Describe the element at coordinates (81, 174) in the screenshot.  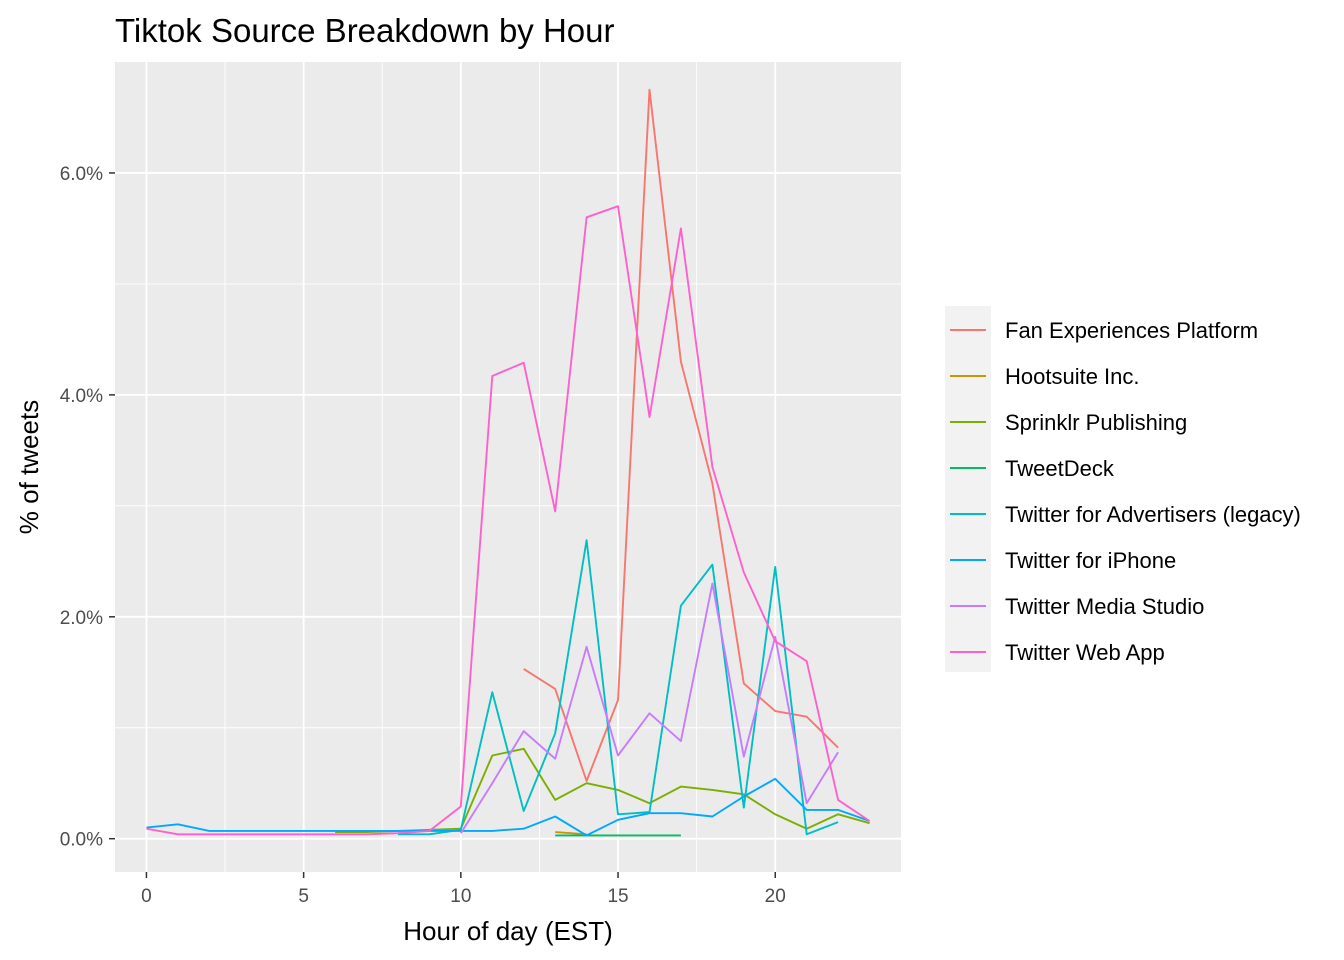
I see `y-tick-label: 6.0%` at that location.